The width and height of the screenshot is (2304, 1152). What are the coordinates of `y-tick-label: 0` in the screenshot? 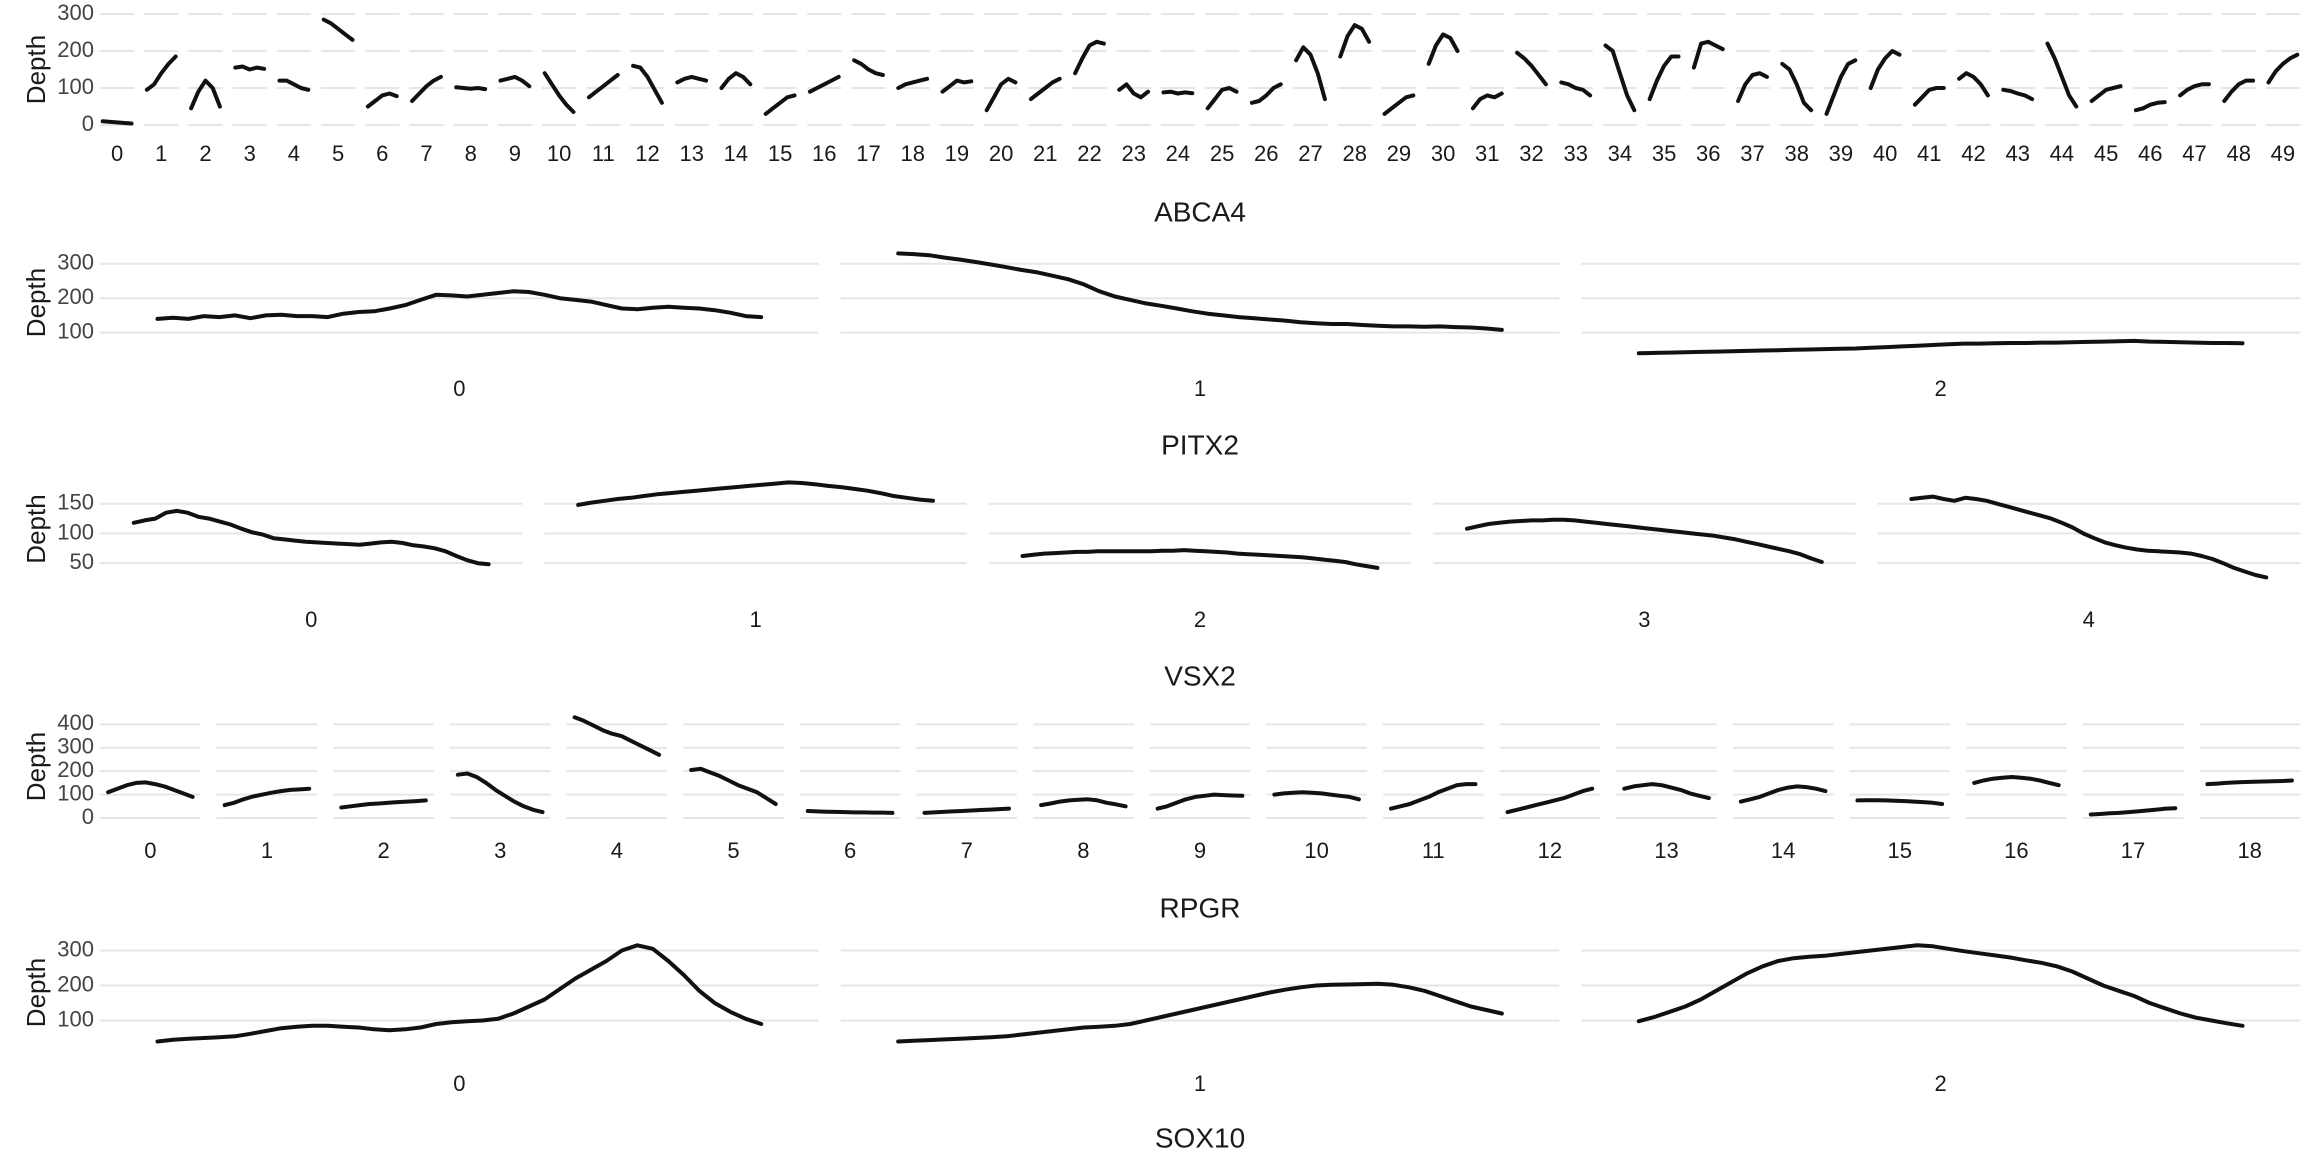 It's located at (88, 123).